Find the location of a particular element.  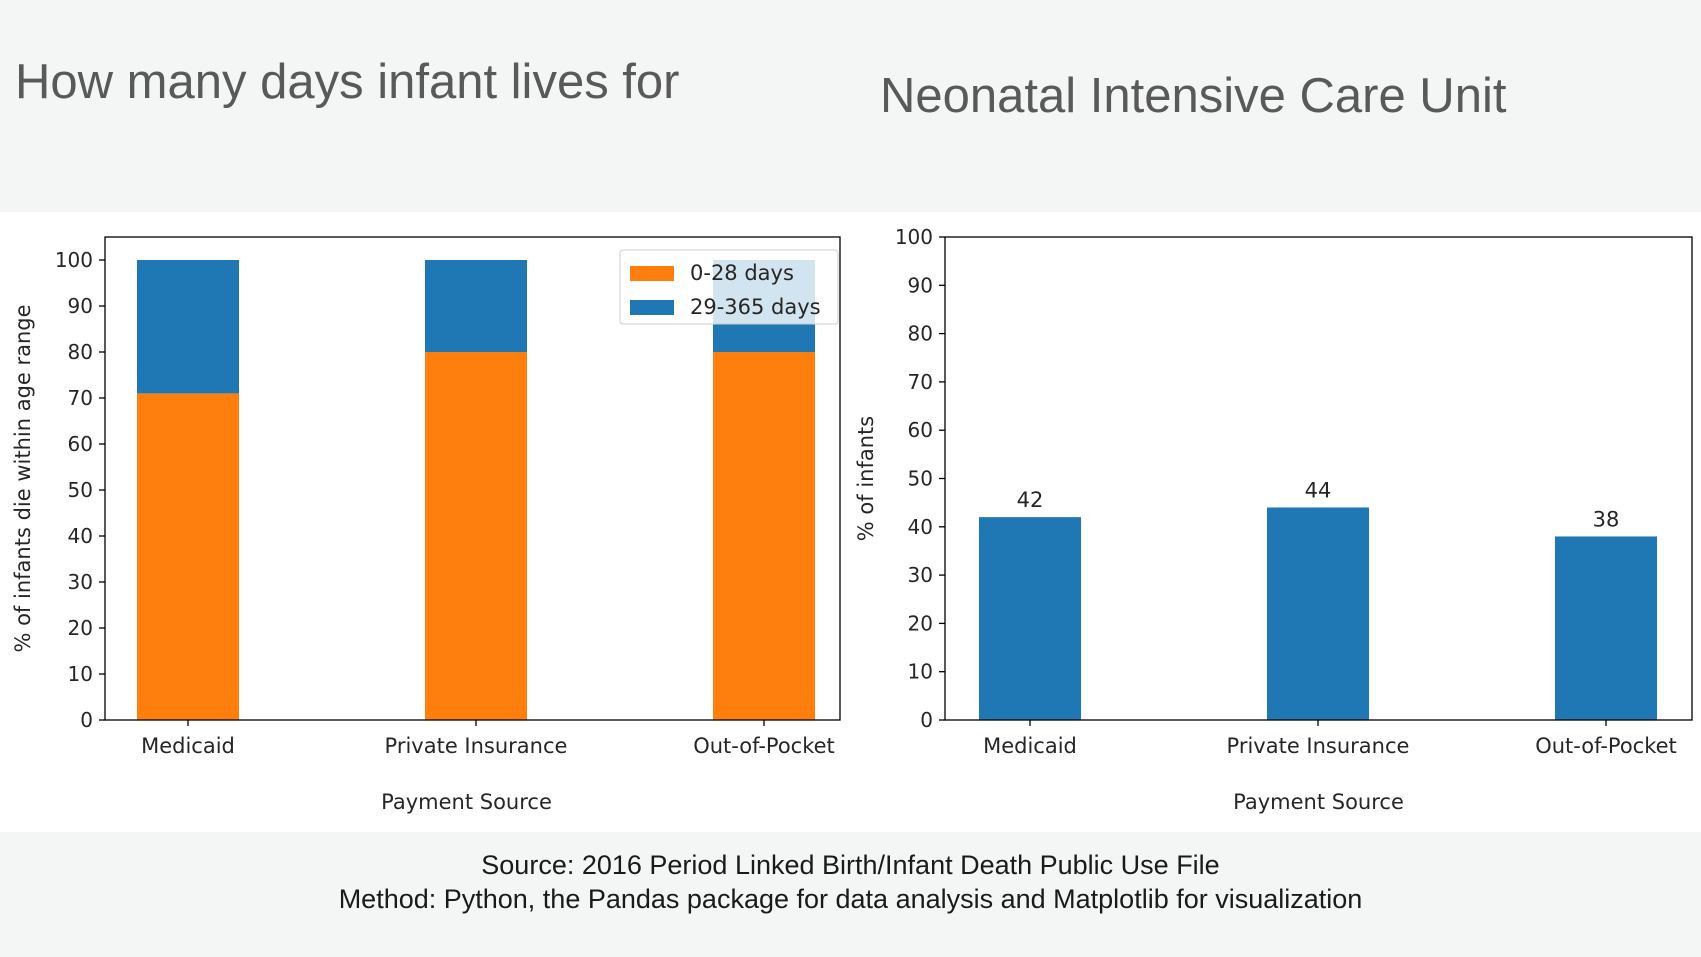

legend-label-late: 29-365 days is located at coordinates (755, 307).